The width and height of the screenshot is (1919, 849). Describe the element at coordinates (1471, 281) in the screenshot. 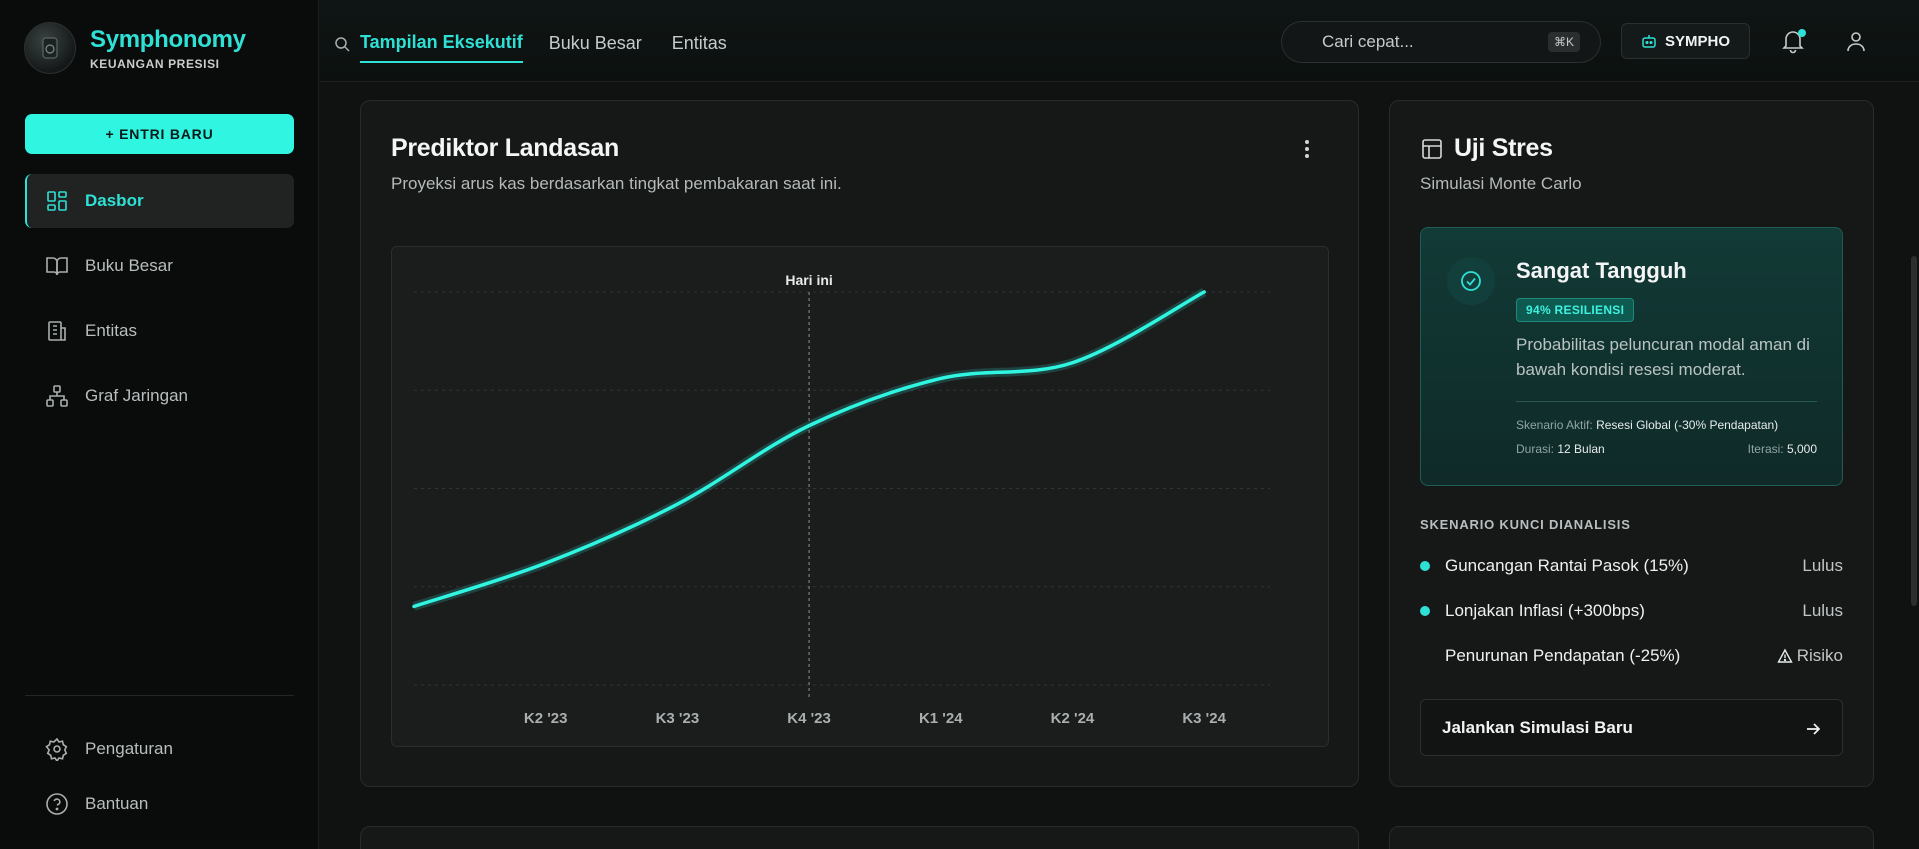

I see `check-circle-icon` at that location.